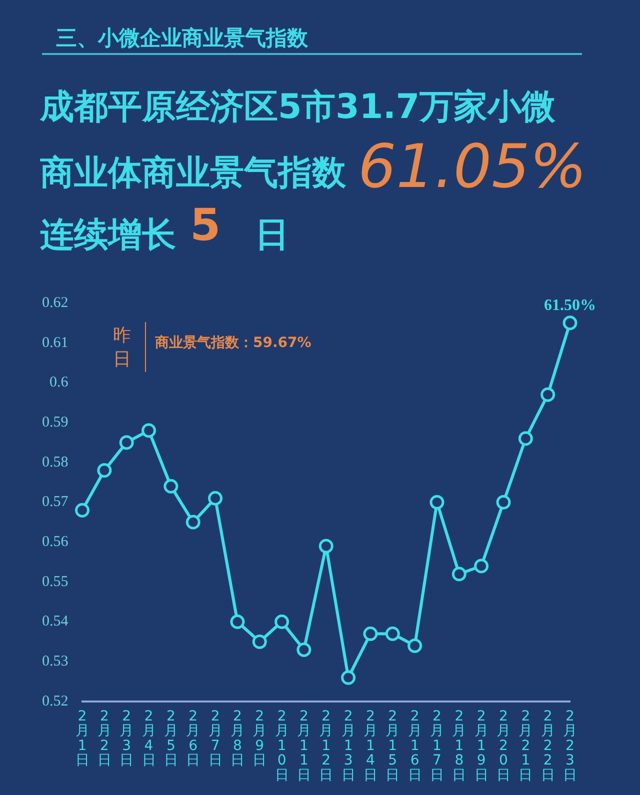 The width and height of the screenshot is (640, 795). I want to click on x-tick-label: 2月23日, so click(570, 746).